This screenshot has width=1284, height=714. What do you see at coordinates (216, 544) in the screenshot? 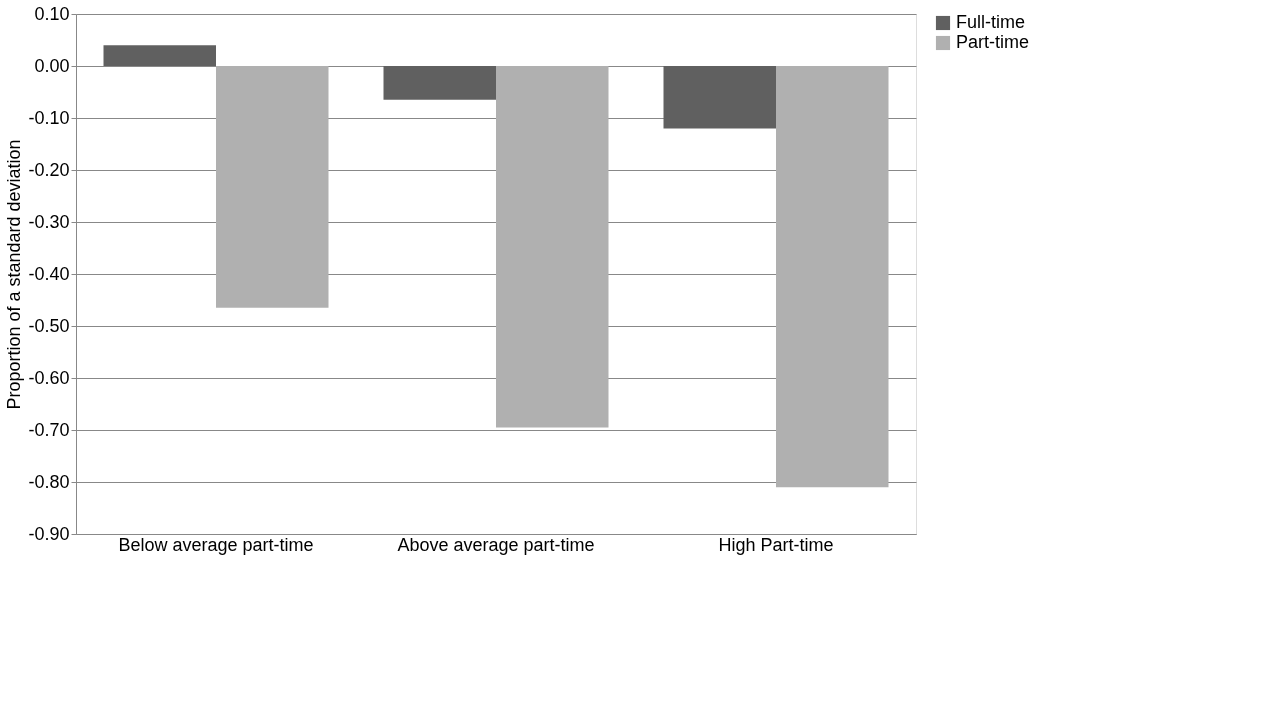
I see `x-tick-label: Below average part-time` at bounding box center [216, 544].